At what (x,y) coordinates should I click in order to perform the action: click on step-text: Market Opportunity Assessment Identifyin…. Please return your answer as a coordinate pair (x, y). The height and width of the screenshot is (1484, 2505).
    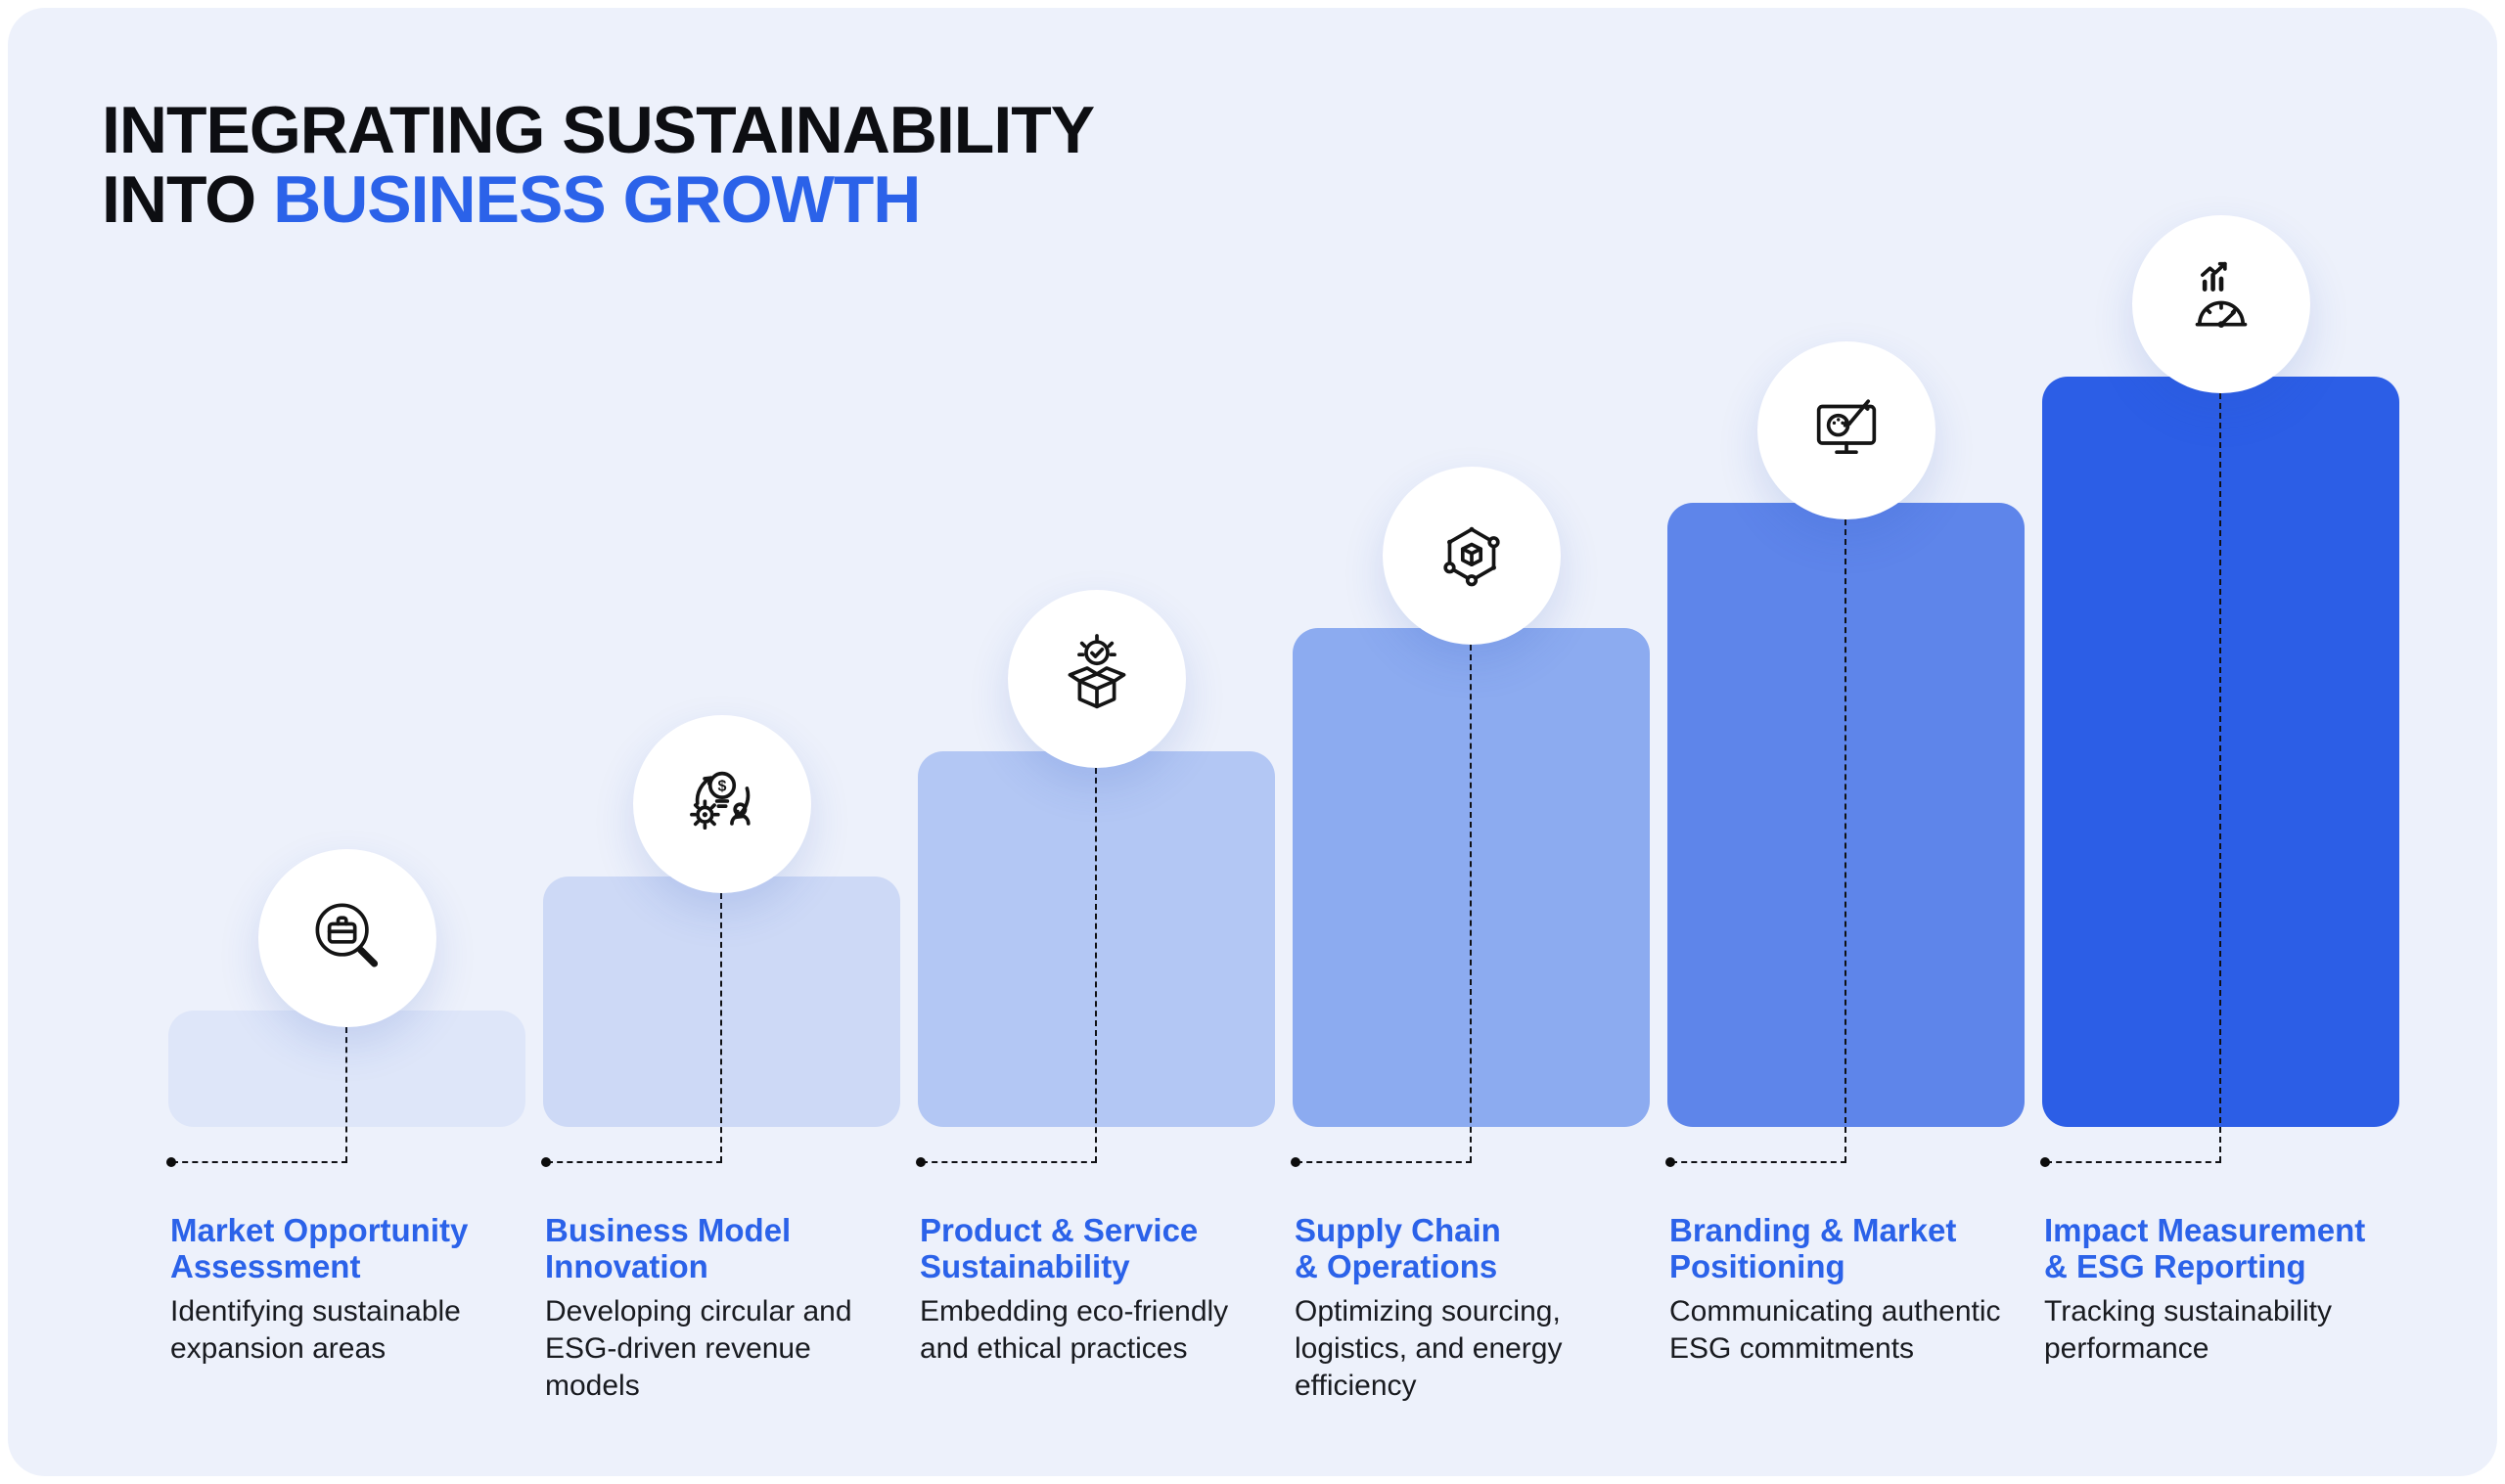
    Looking at the image, I should click on (345, 1290).